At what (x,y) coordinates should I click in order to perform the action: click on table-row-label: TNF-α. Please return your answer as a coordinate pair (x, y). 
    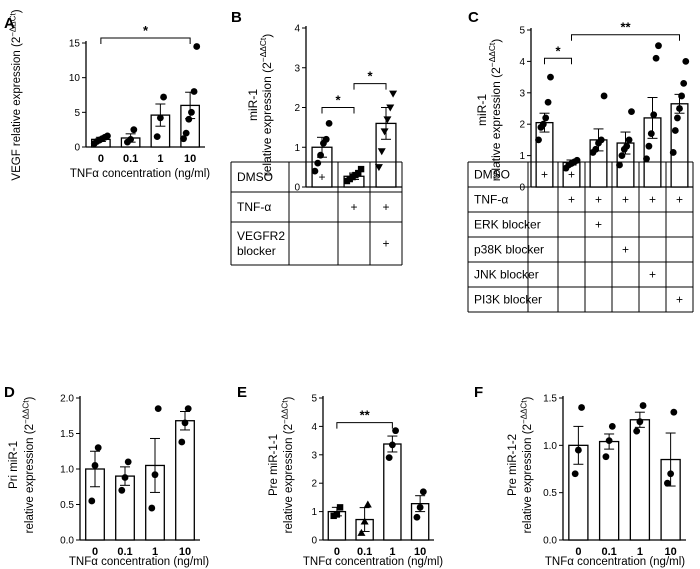
    Looking at the image, I should click on (254, 207).